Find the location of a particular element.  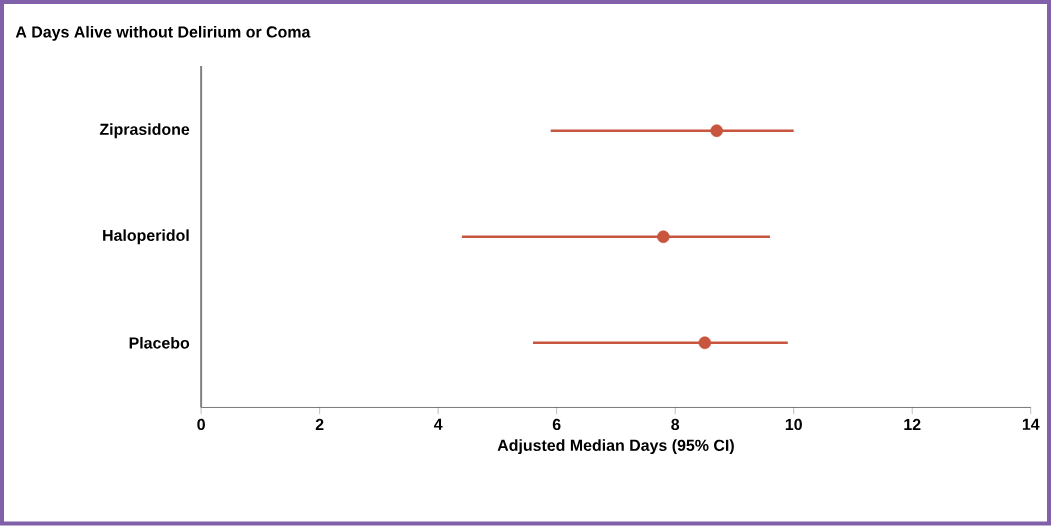

x-tick-label: 12 is located at coordinates (912, 425).